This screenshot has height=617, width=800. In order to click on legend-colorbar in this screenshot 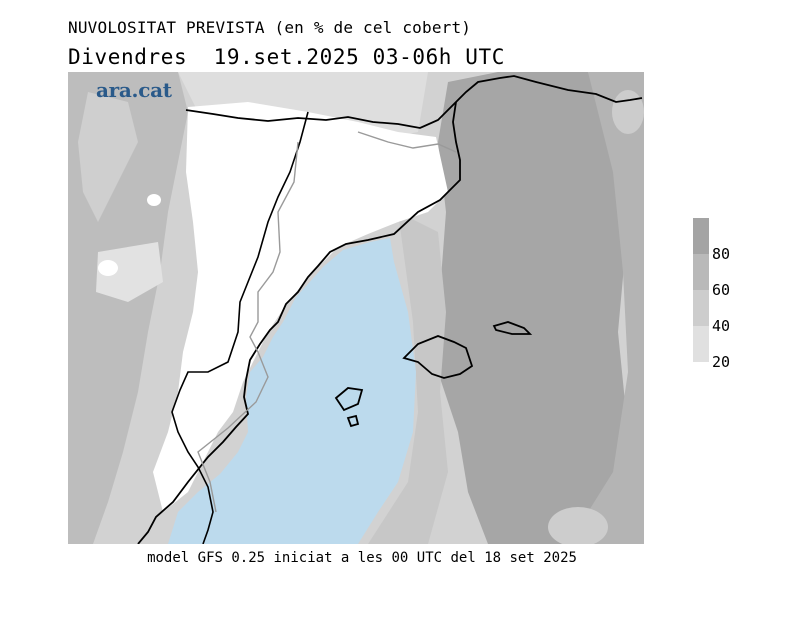, I will do `click(701, 290)`.